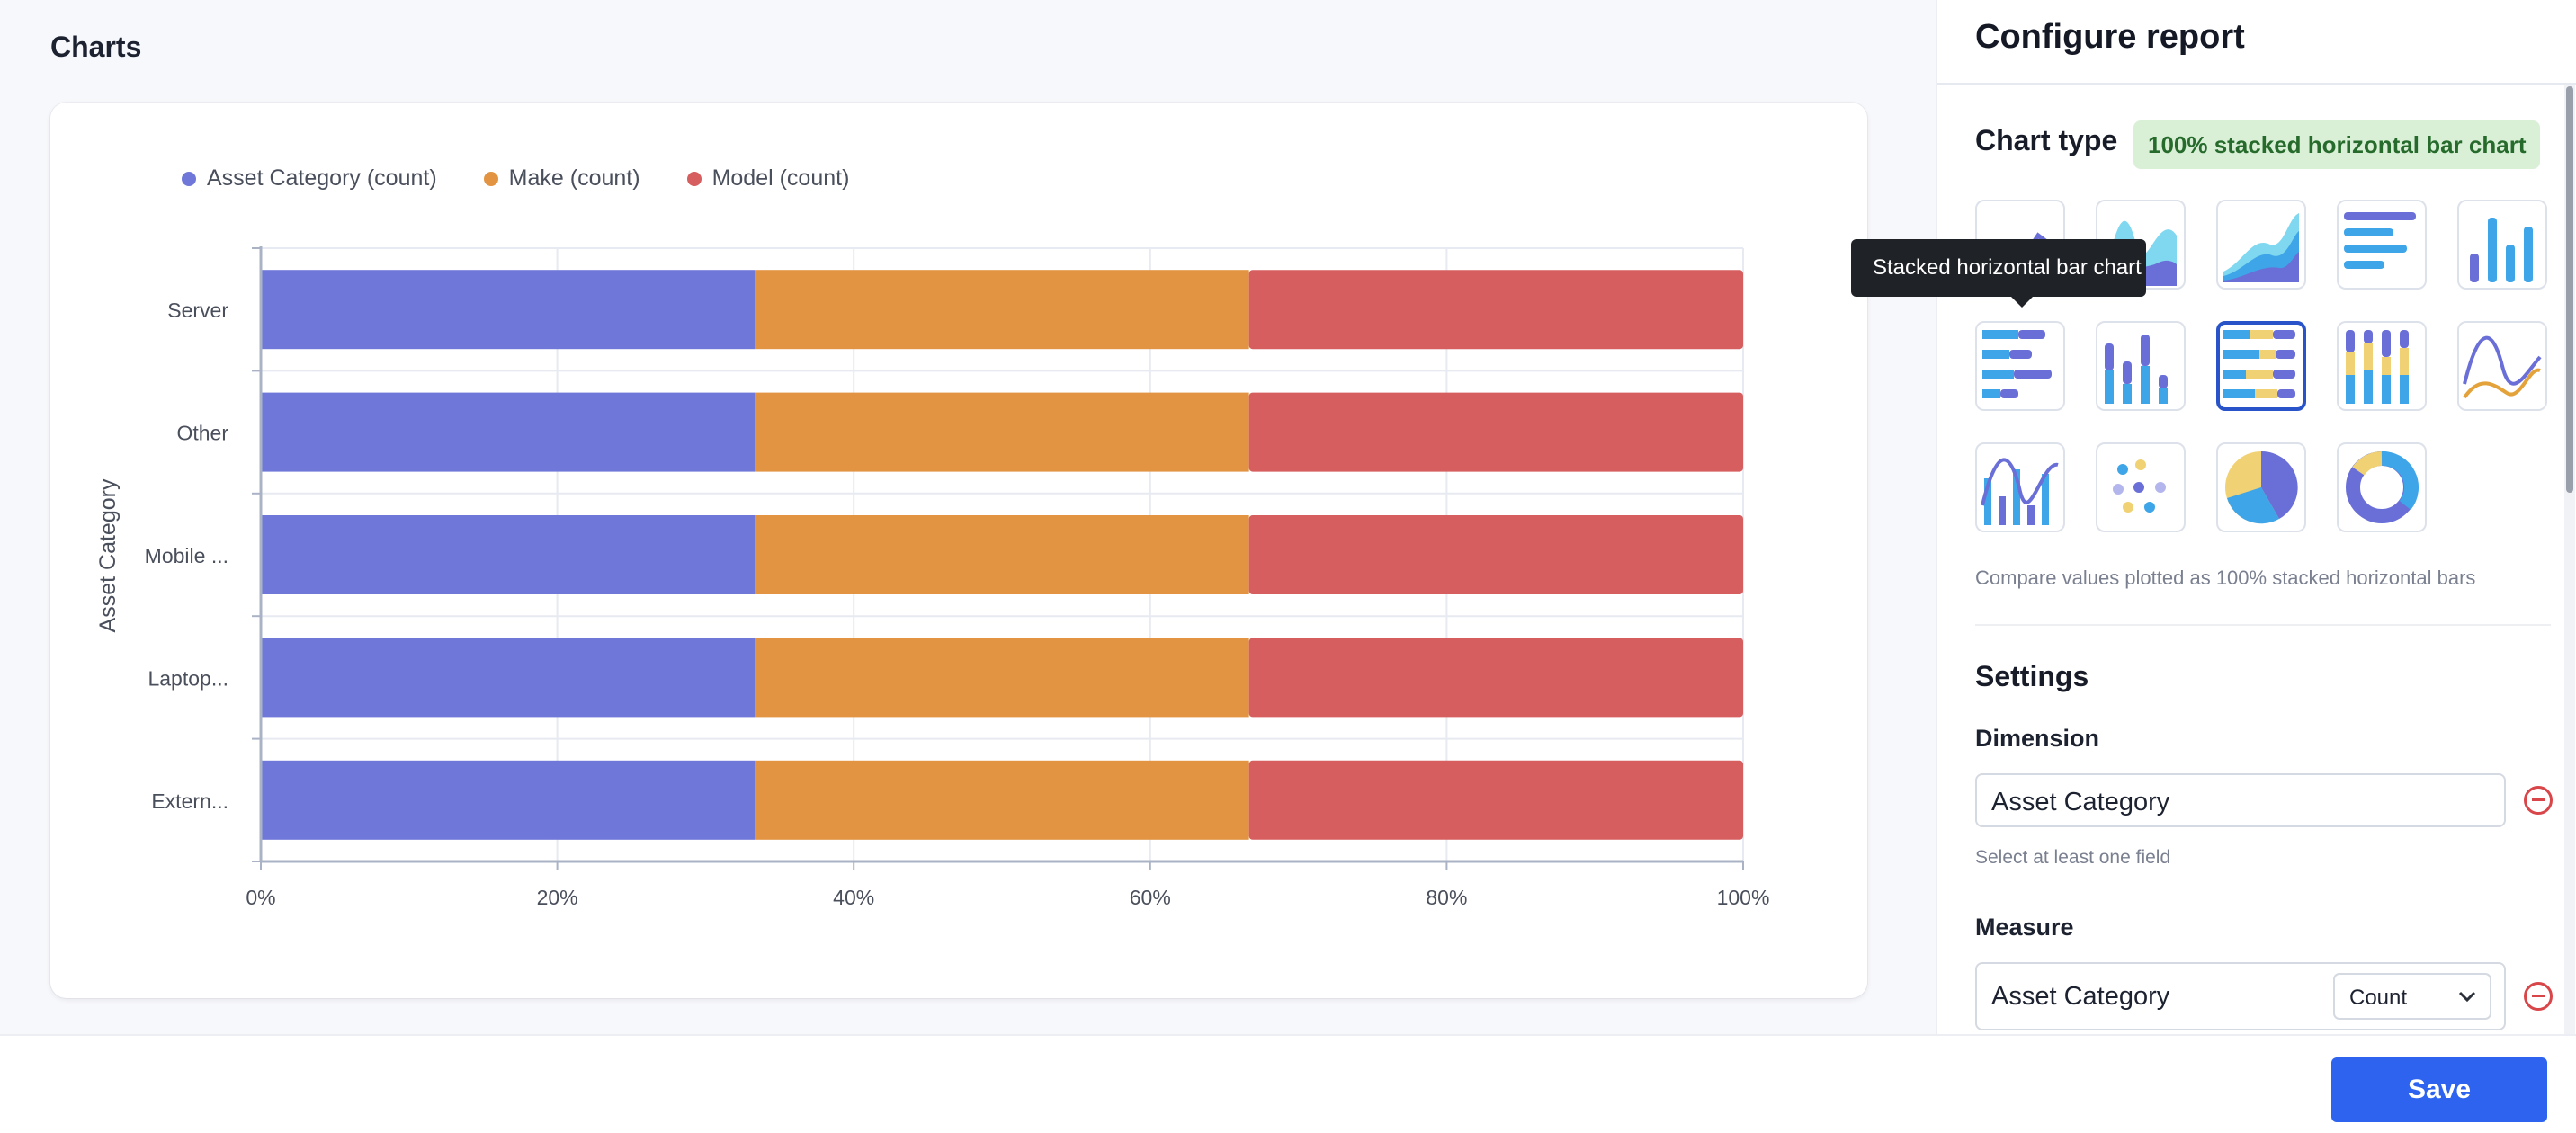 This screenshot has height=1133, width=2576. I want to click on measure-label: Measure, so click(2024, 927).